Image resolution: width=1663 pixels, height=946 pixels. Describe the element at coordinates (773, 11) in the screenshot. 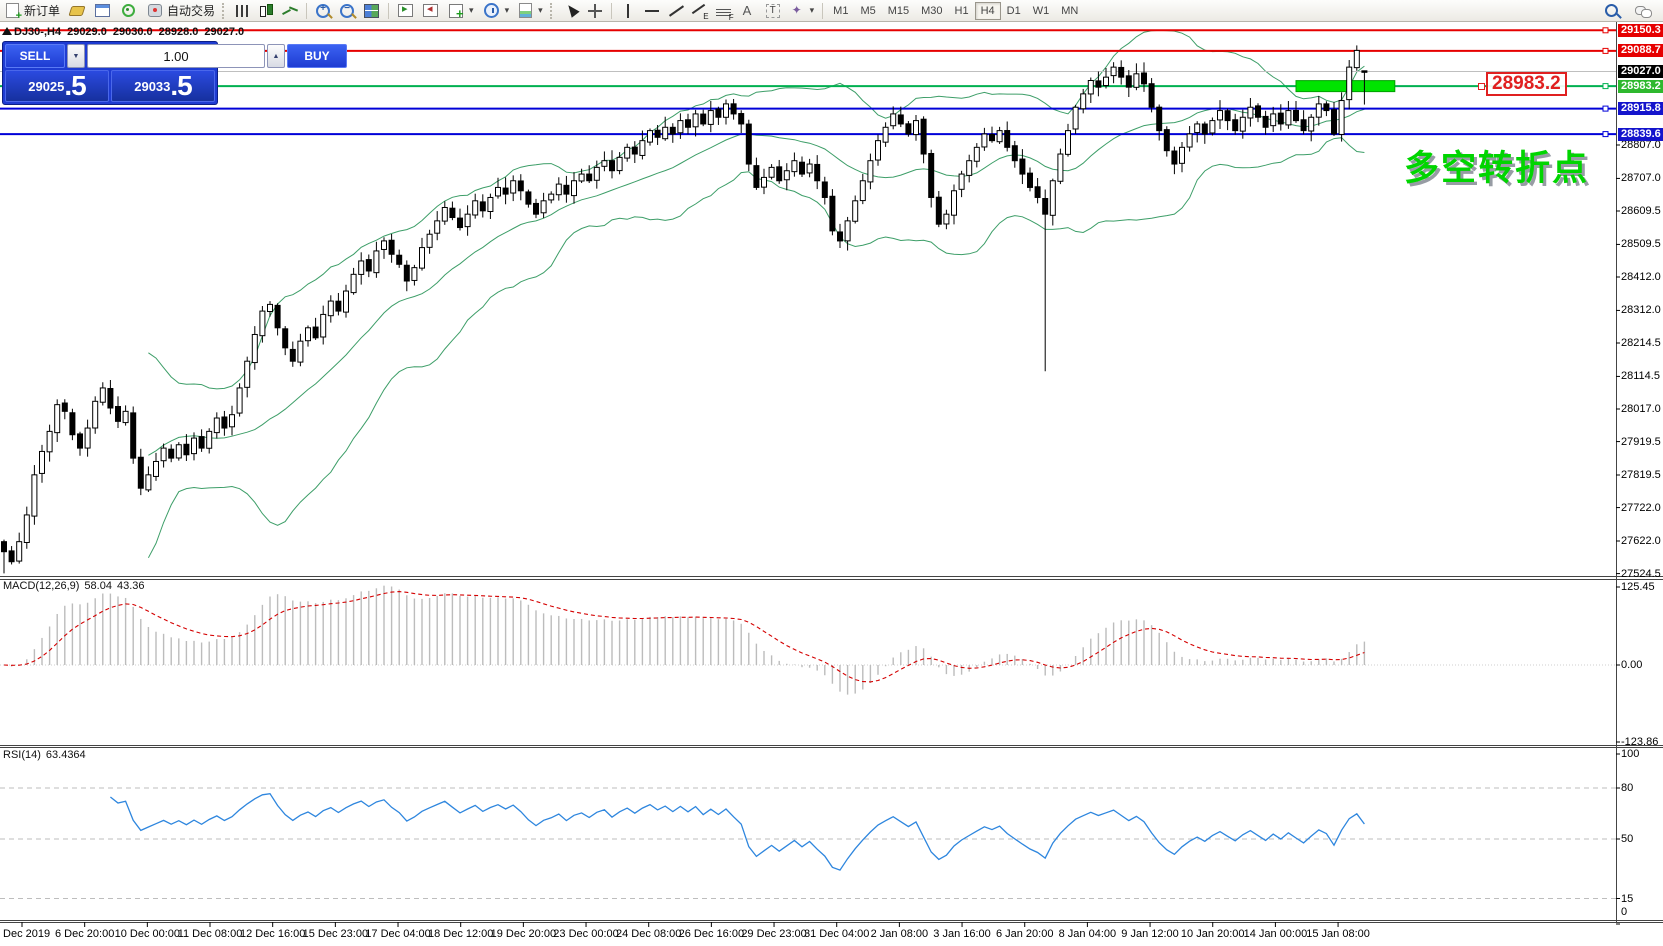

I see `text-label-button` at that location.